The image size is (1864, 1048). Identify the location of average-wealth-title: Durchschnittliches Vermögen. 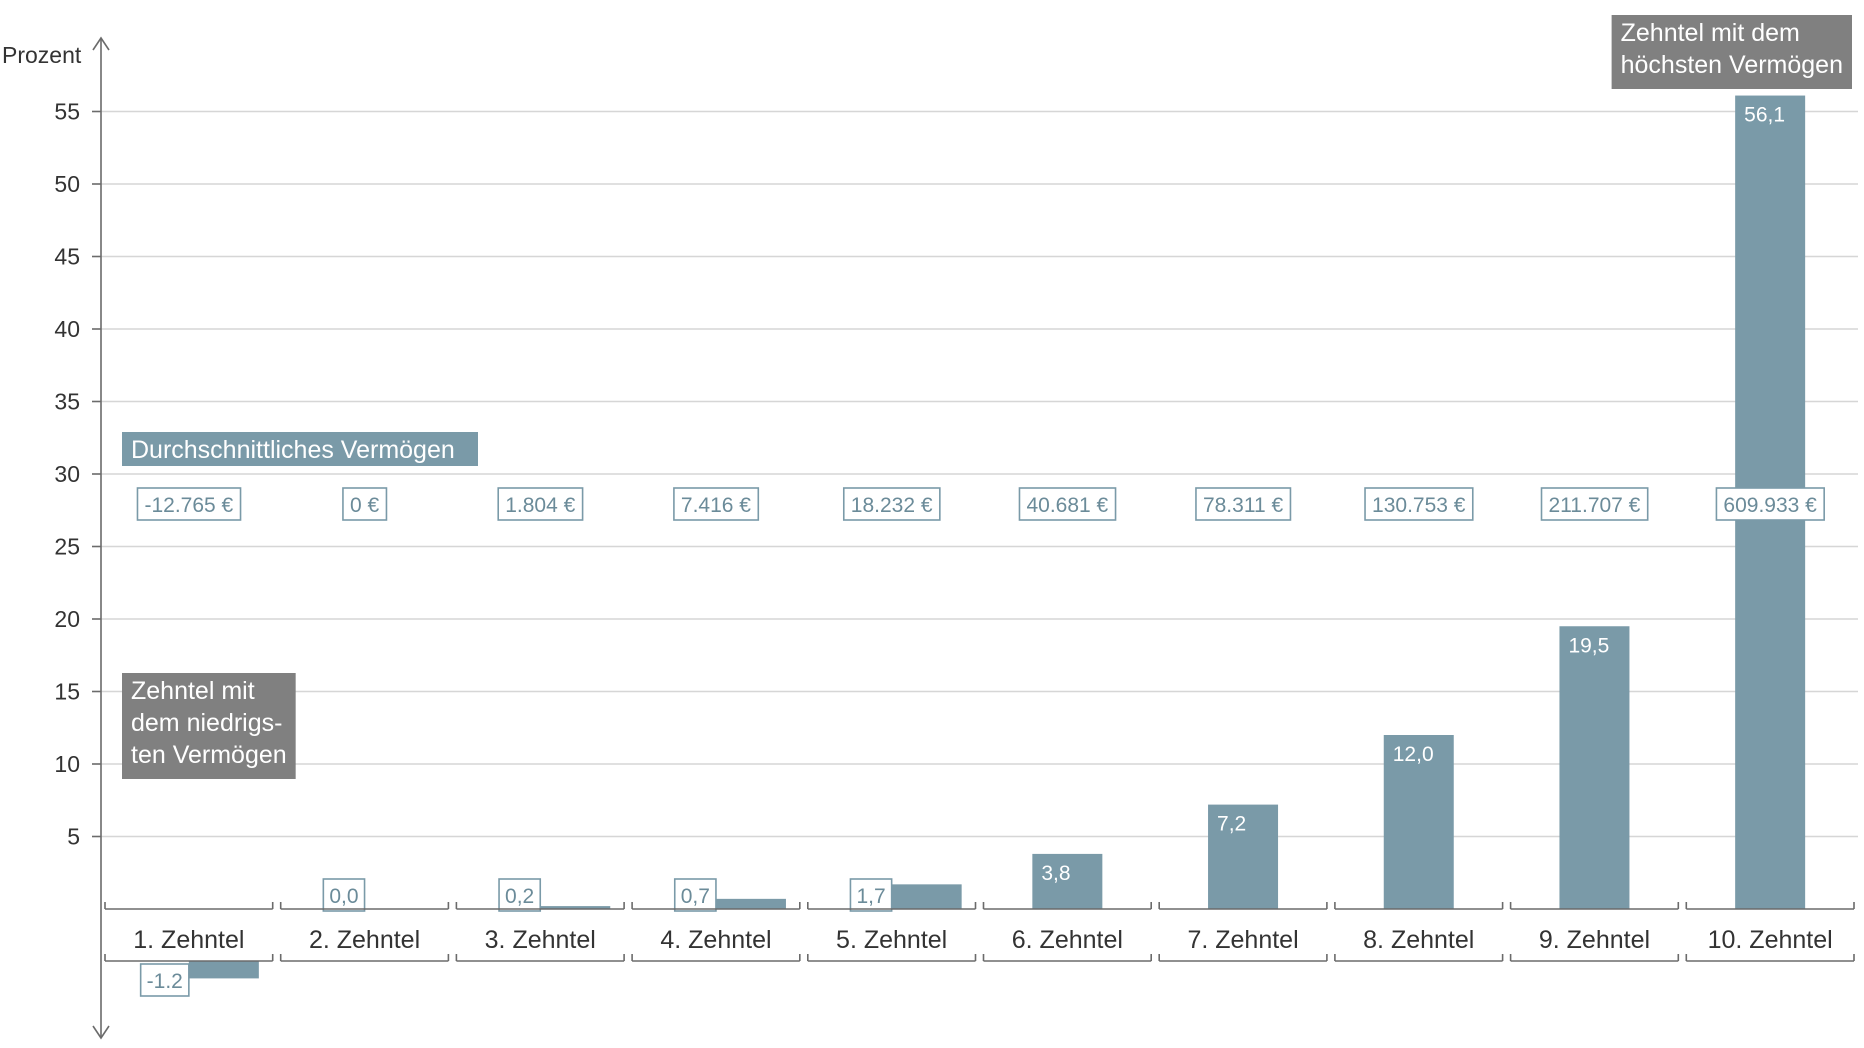
(293, 450).